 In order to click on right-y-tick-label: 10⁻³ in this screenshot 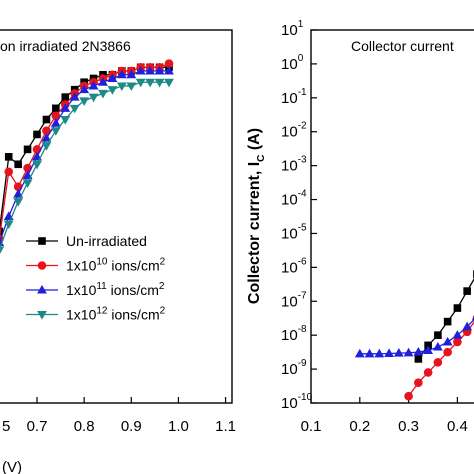, I will do `click(294, 165)`.